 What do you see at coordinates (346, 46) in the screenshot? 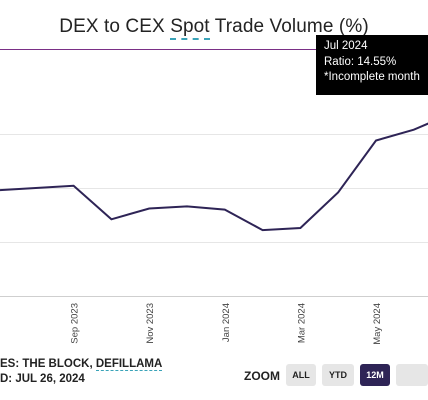
I see `tooltip-date: Jul 2024` at bounding box center [346, 46].